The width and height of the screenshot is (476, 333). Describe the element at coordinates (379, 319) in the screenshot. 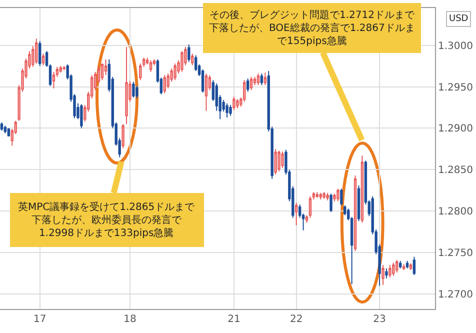

I see `x-tick-label: 23` at that location.